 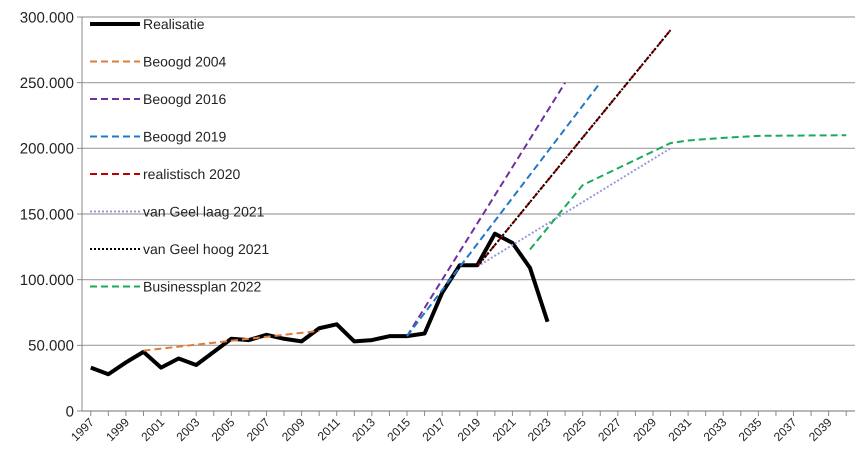 What do you see at coordinates (688, 192) in the screenshot?
I see `line-series` at bounding box center [688, 192].